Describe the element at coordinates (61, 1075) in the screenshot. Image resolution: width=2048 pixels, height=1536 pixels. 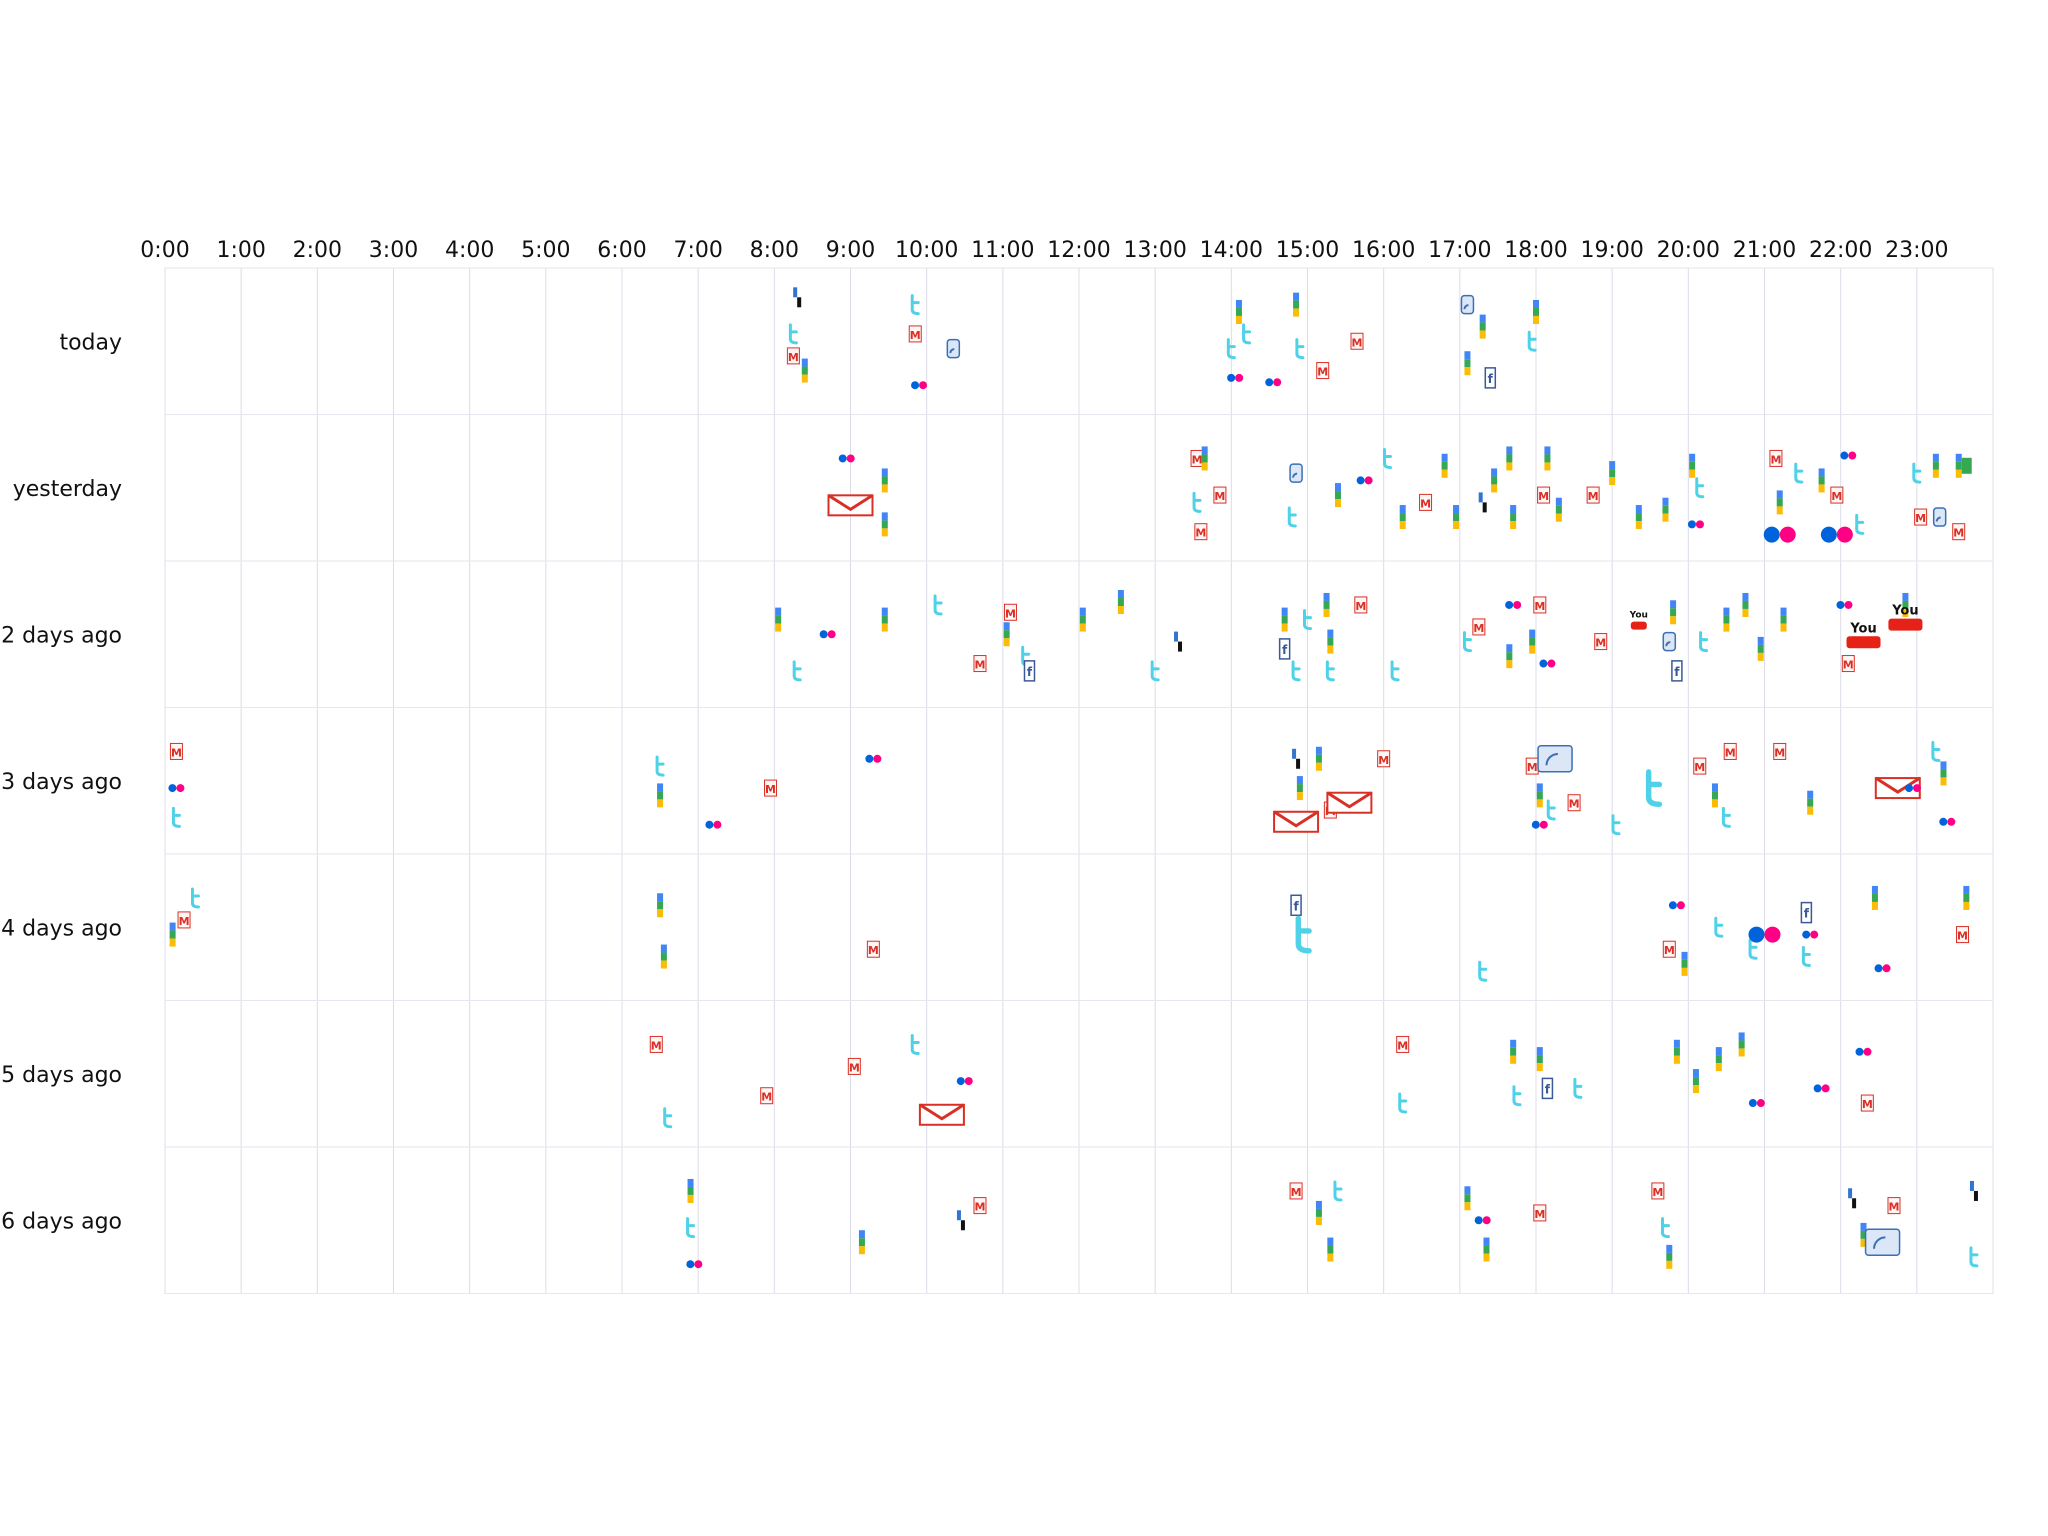
I see `day-row-label: 5 days ago` at that location.